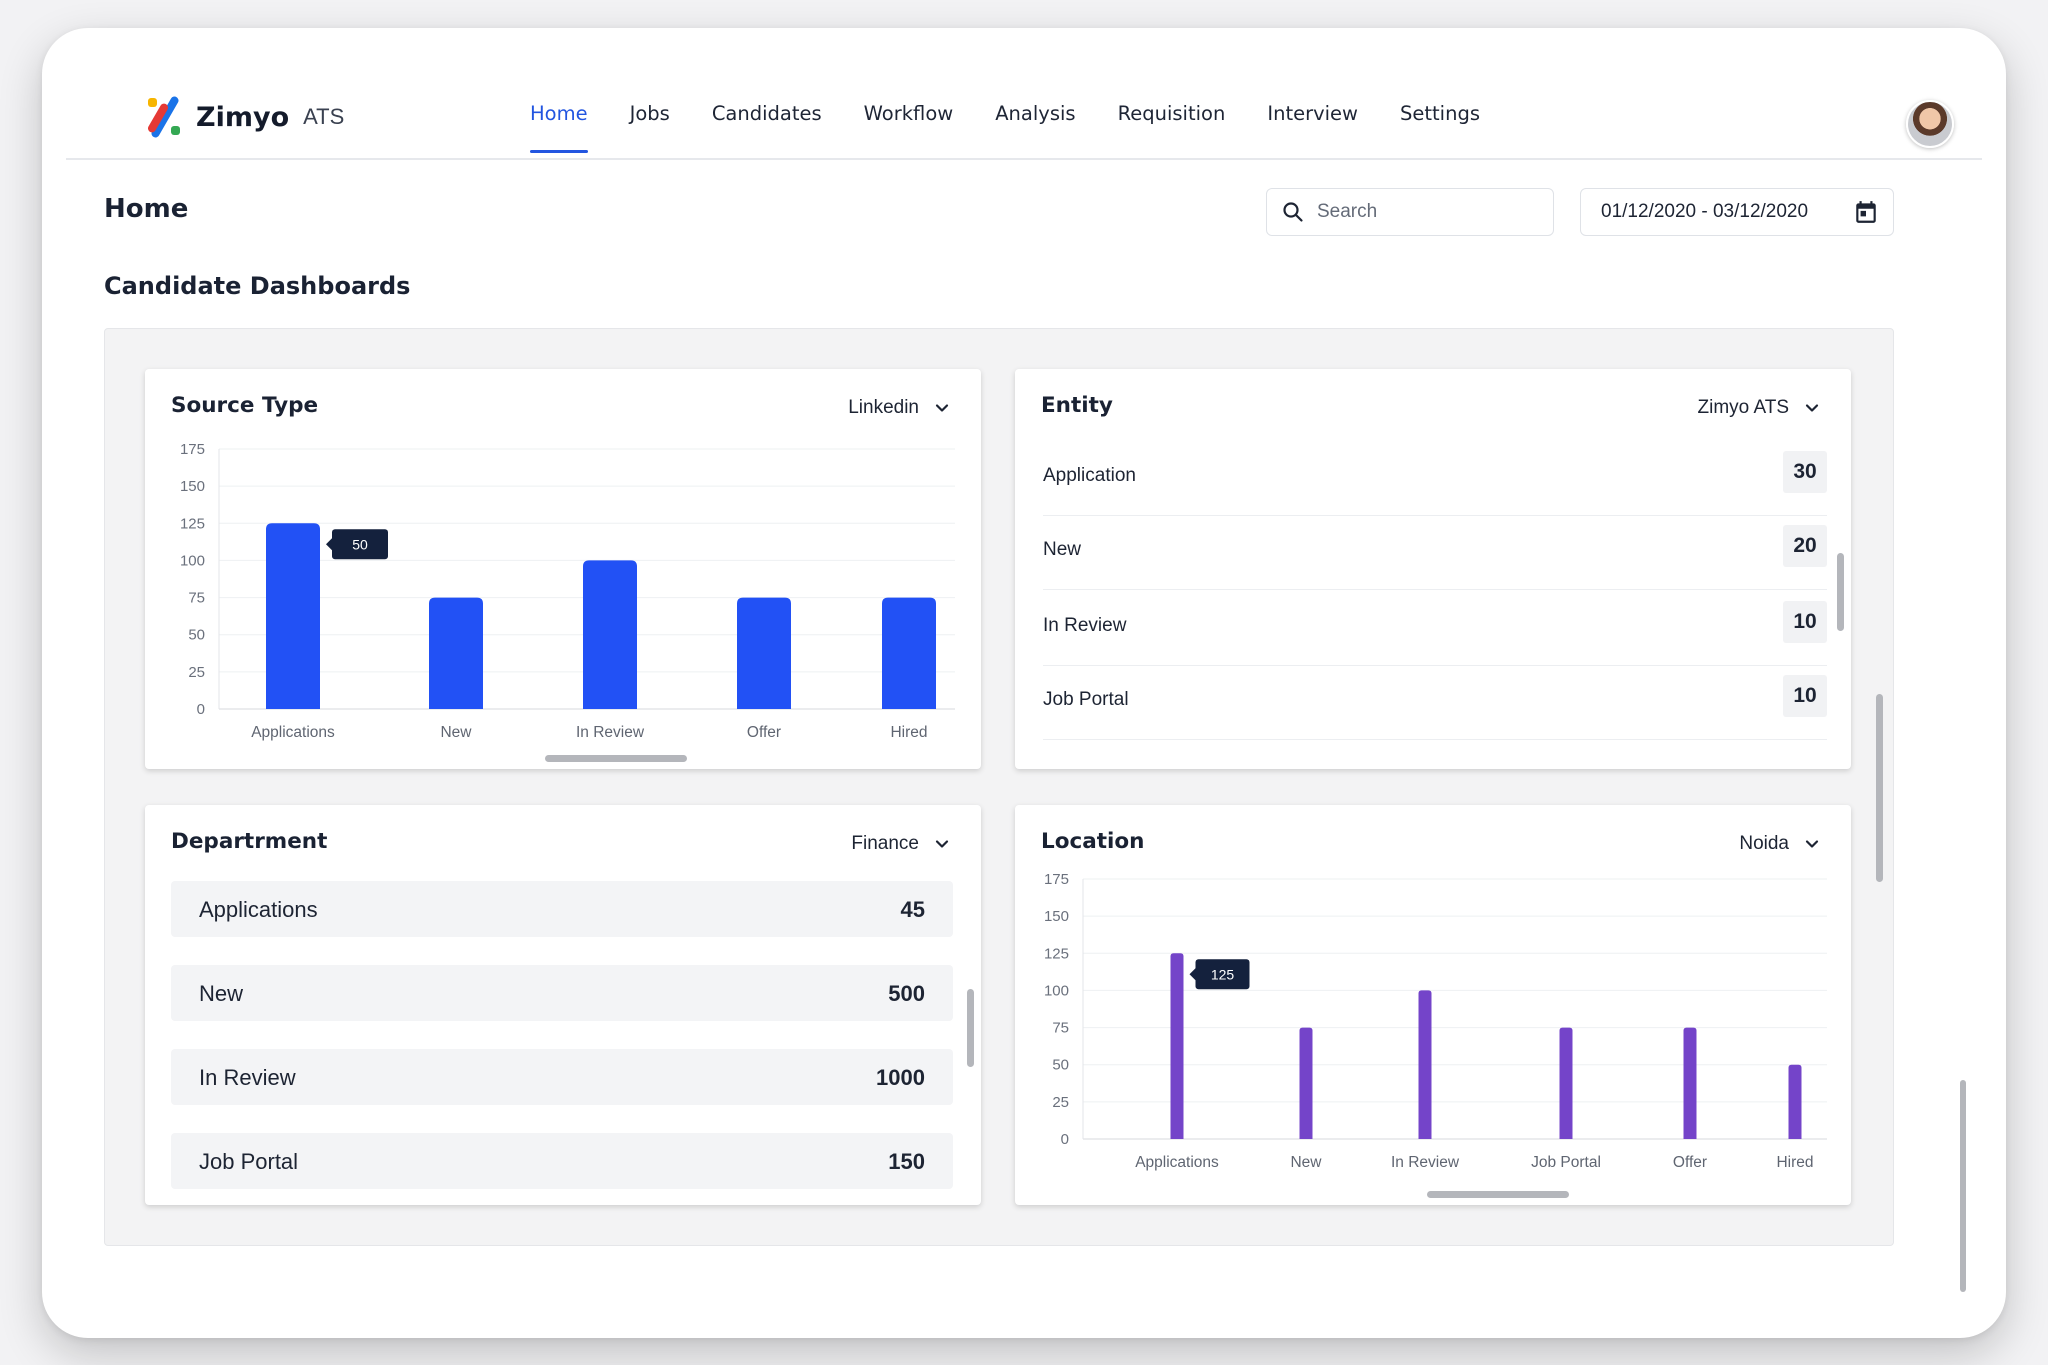 The width and height of the screenshot is (2048, 1365). I want to click on search-box, so click(1410, 212).